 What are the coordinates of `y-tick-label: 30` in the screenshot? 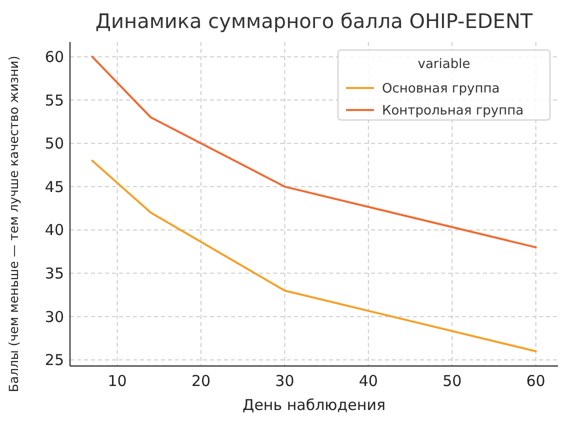 It's located at (54, 317).